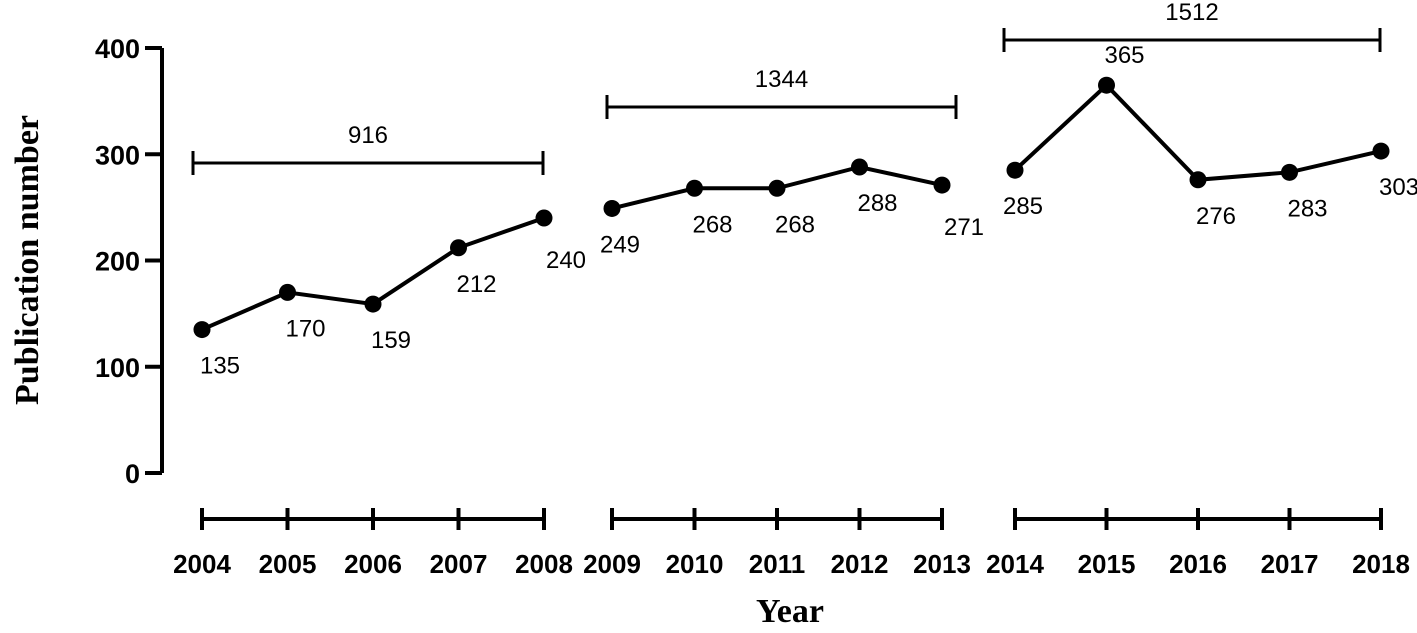  I want to click on x-tick-label: 2007, so click(459, 564).